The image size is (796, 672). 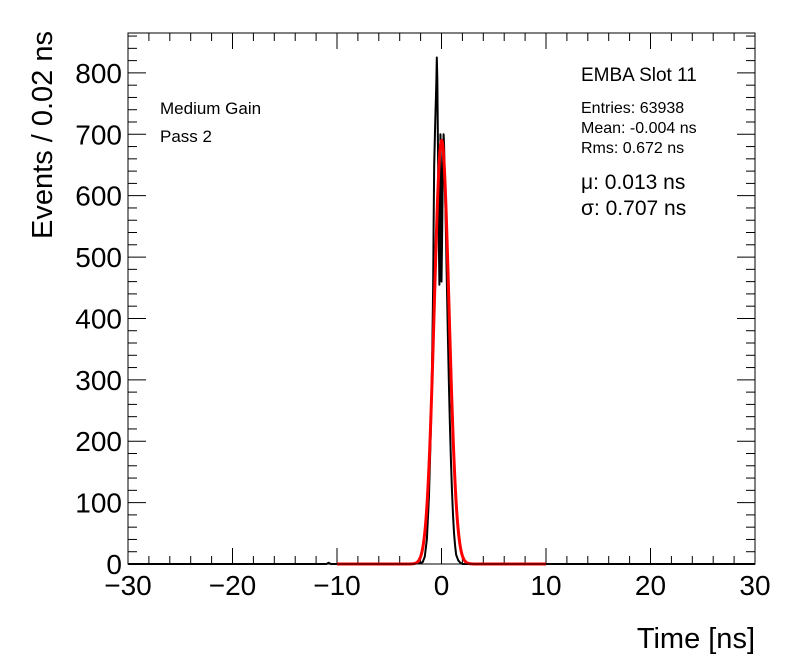 I want to click on y-tick-label: 200, so click(x=98, y=441).